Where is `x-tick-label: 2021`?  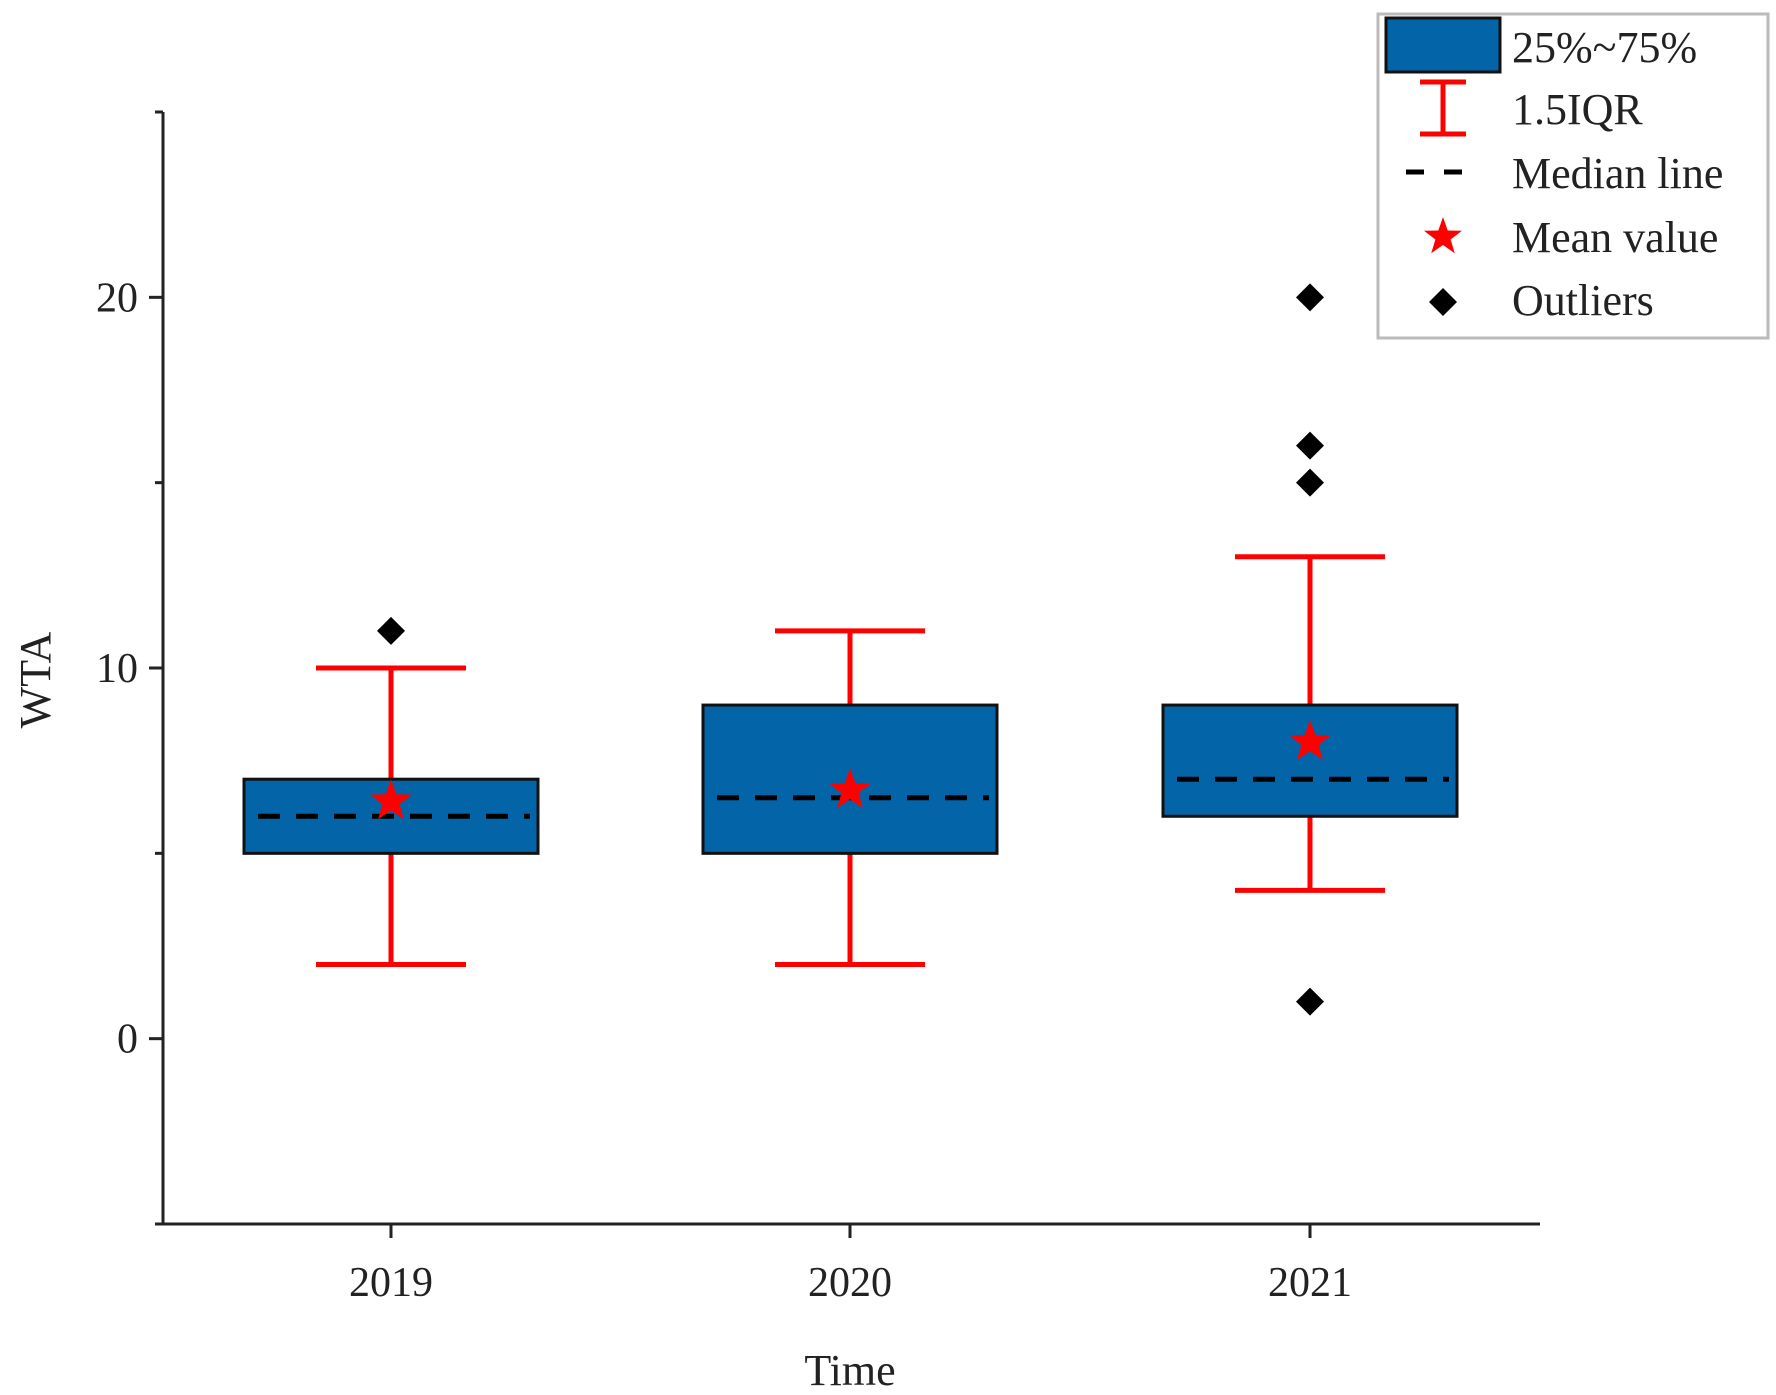 x-tick-label: 2021 is located at coordinates (1310, 1283).